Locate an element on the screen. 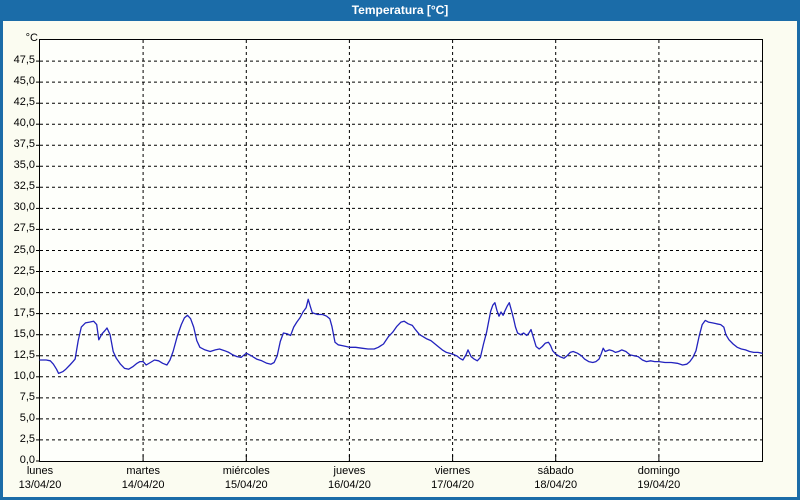  y-tick-label: 20,0 is located at coordinates (24, 291).